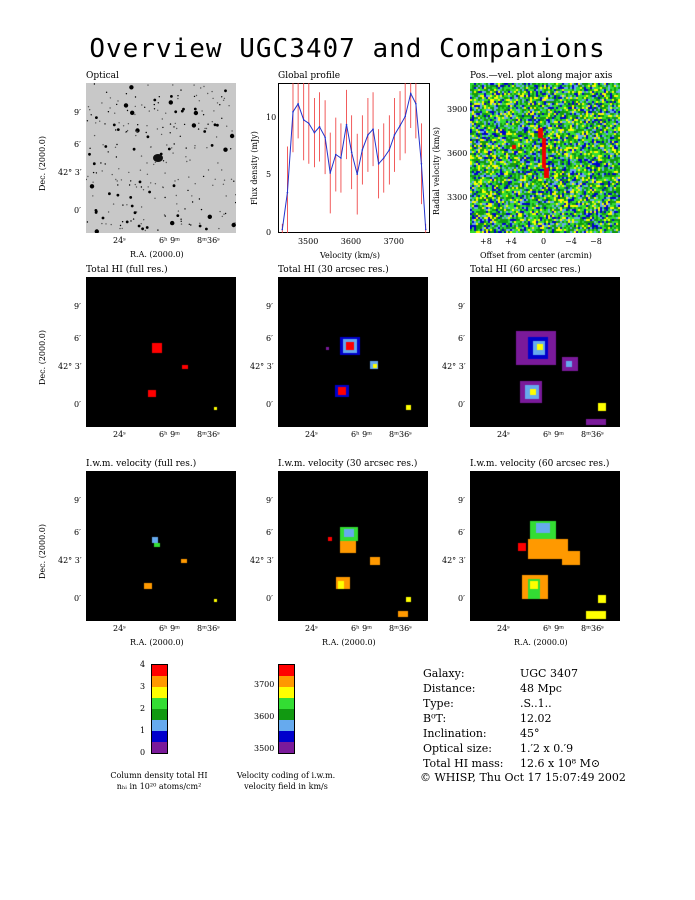 The image size is (695, 900). Describe the element at coordinates (70, 366) in the screenshot. I see `dec-tick: 42° 3′` at that location.